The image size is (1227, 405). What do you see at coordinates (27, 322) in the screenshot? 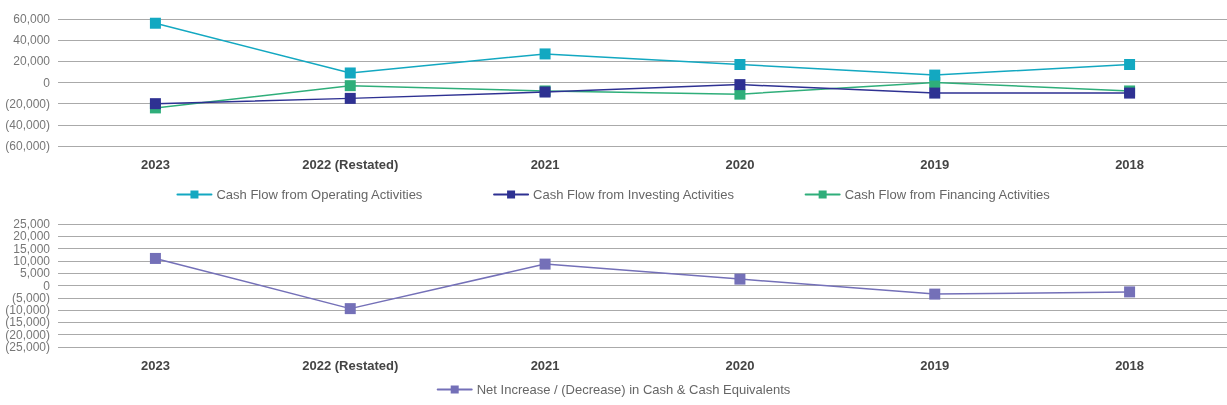
I see `y-tick-label: (15,000)` at bounding box center [27, 322].